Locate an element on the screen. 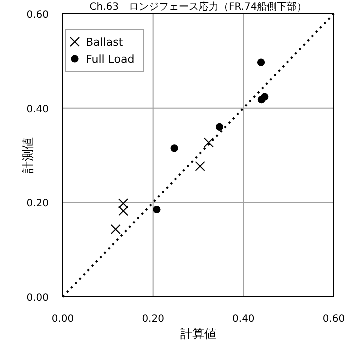 The width and height of the screenshot is (350, 348). chart-title: Ch.63 ロンジフェース応力（FR.74船側下部） is located at coordinates (199, 7).